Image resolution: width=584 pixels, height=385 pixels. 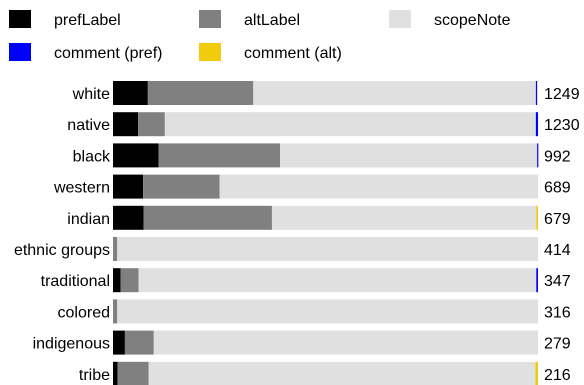 What do you see at coordinates (81, 188) in the screenshot?
I see `category-label: western` at bounding box center [81, 188].